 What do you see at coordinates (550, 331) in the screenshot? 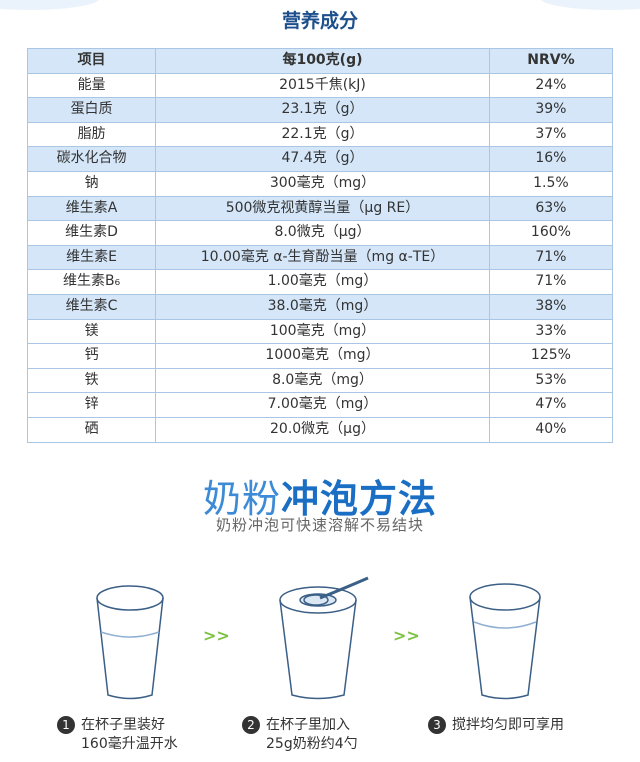
I see `table-cell: 33%` at bounding box center [550, 331].